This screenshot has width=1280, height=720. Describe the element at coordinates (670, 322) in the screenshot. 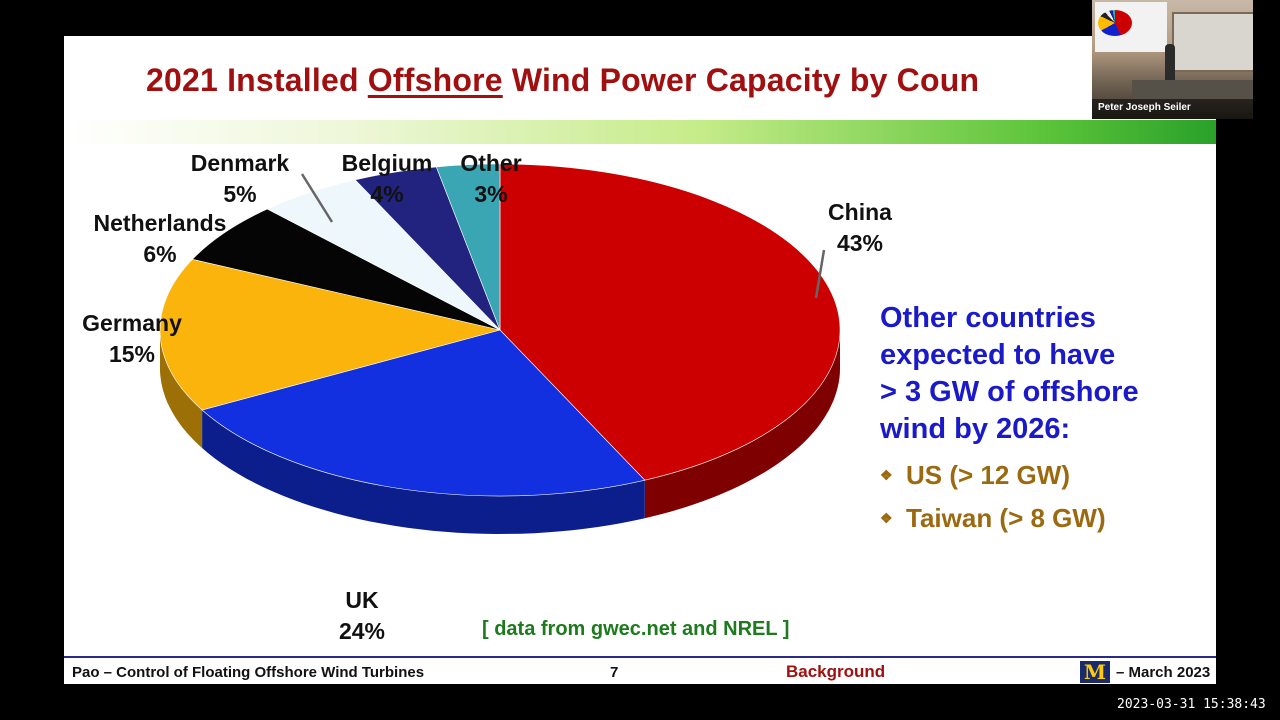

I see `pie-slice-china` at that location.